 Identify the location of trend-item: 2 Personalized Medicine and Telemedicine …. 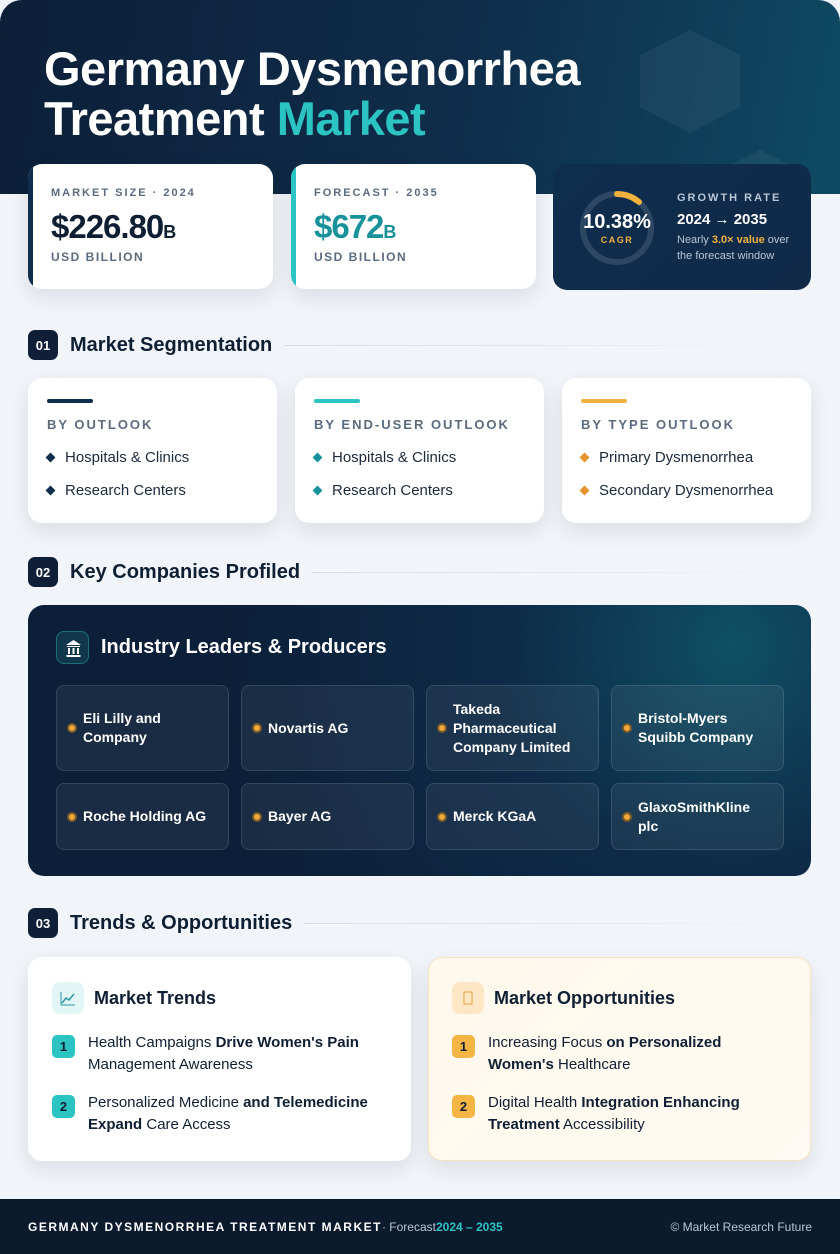
(215, 1115).